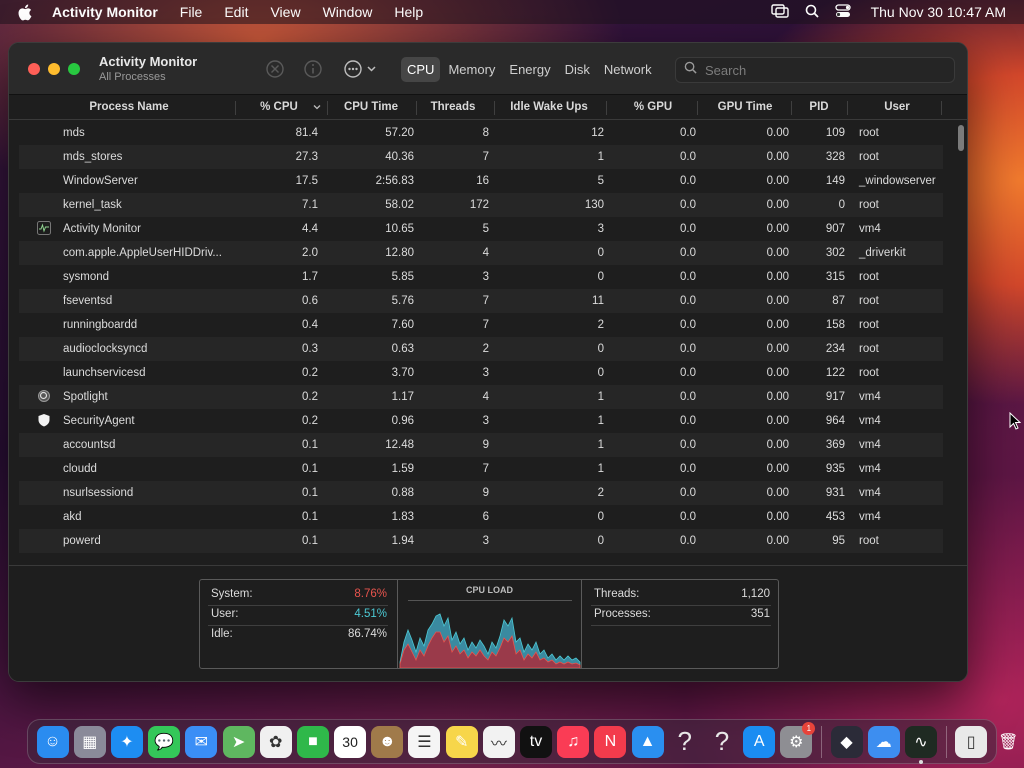 Image resolution: width=1024 pixels, height=768 pixels. I want to click on column-header-user: User, so click(897, 107).